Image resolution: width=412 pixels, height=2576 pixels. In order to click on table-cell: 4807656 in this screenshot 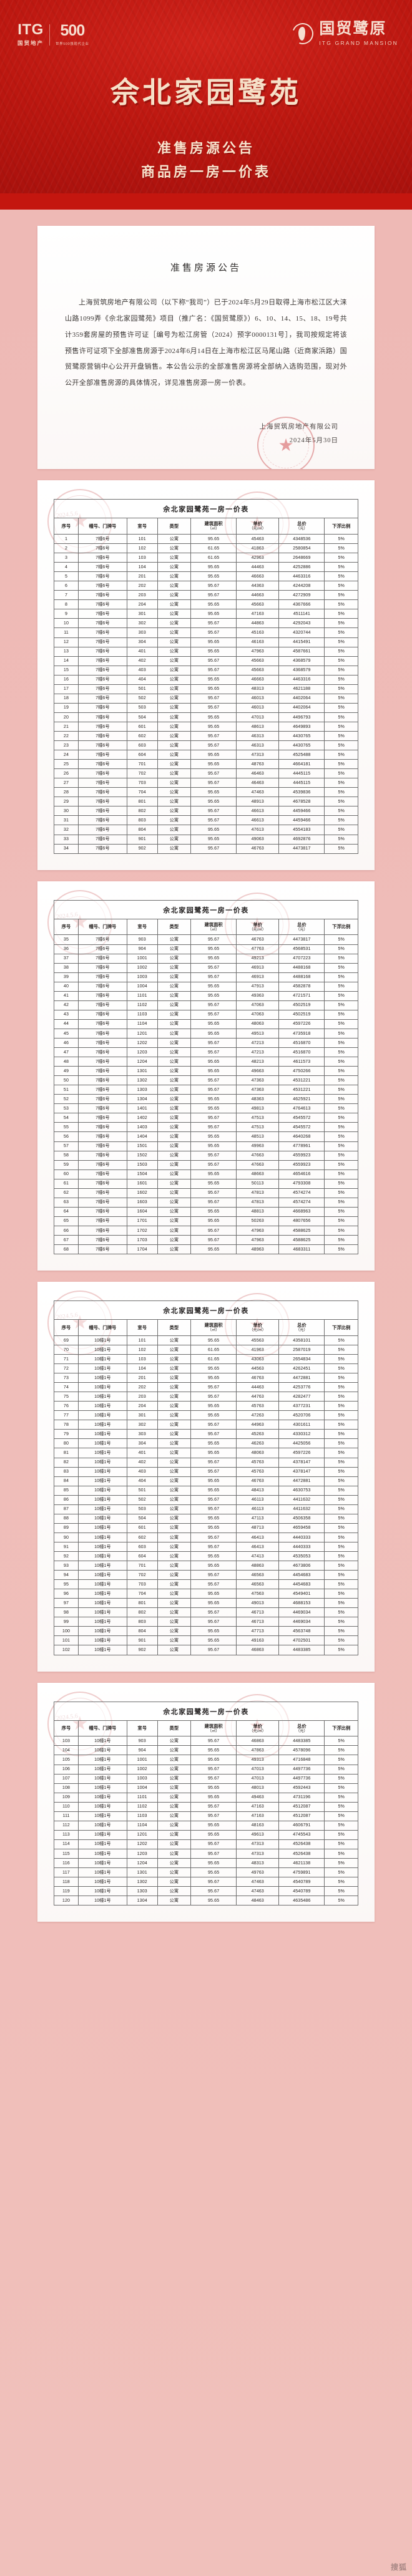, I will do `click(301, 1221)`.